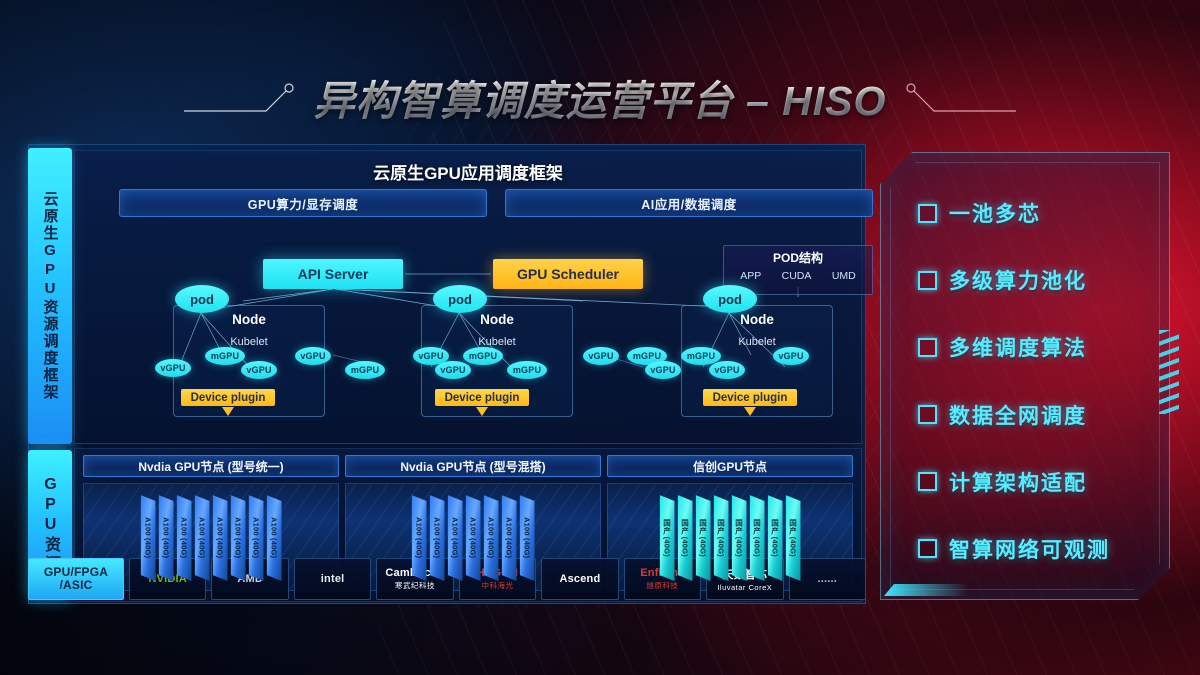 This screenshot has width=1200, height=675. I want to click on device-plugin-label: Device plugin, so click(482, 397).